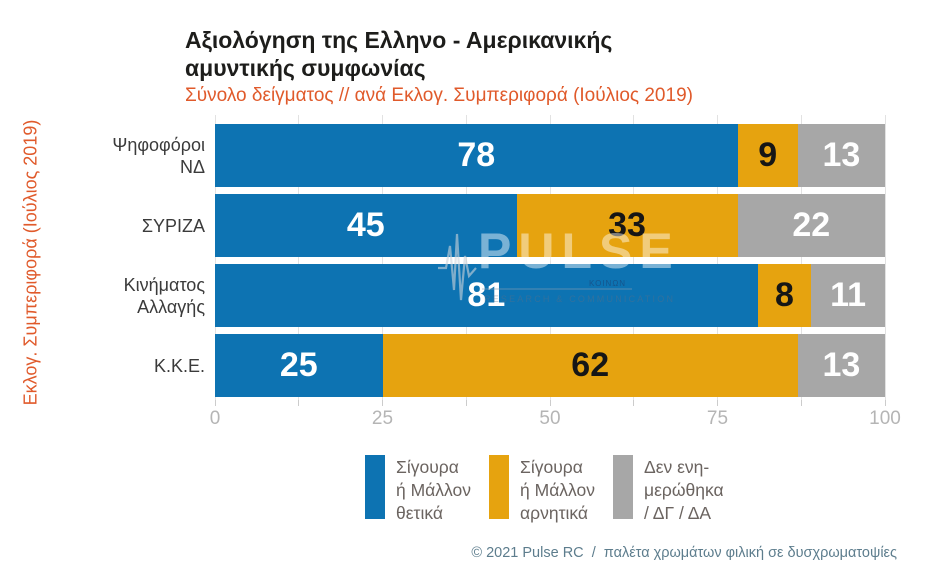 The height and width of the screenshot is (574, 948). Describe the element at coordinates (382, 418) in the screenshot. I see `x-axis-tick-label: 25` at that location.